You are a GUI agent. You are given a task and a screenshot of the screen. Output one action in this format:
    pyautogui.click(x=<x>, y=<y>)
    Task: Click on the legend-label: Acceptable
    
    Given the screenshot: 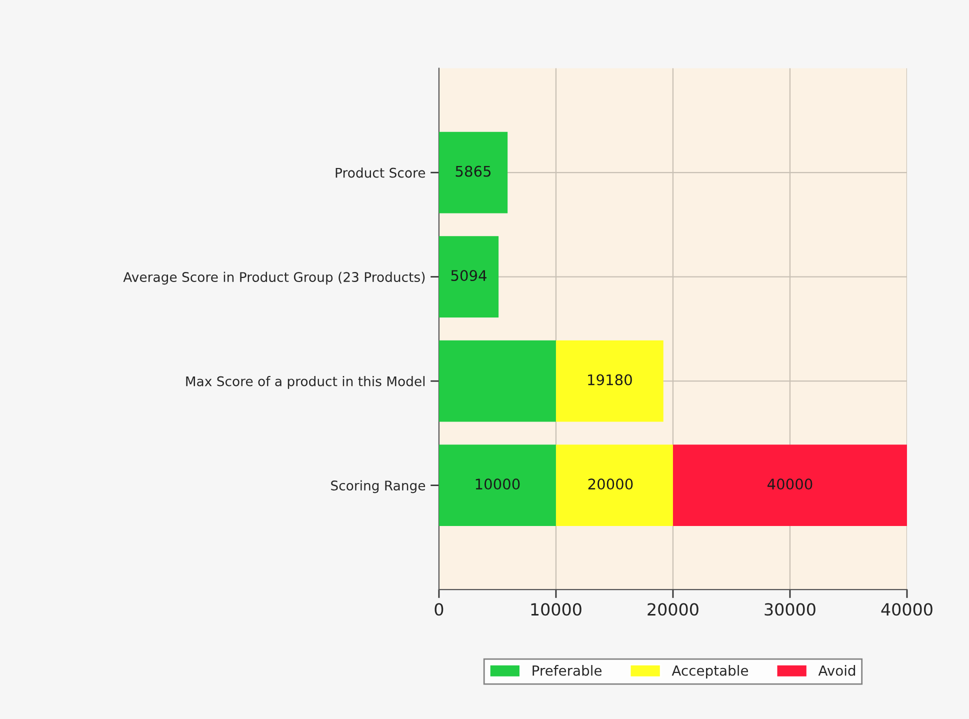 What is the action you would take?
    pyautogui.click(x=710, y=671)
    